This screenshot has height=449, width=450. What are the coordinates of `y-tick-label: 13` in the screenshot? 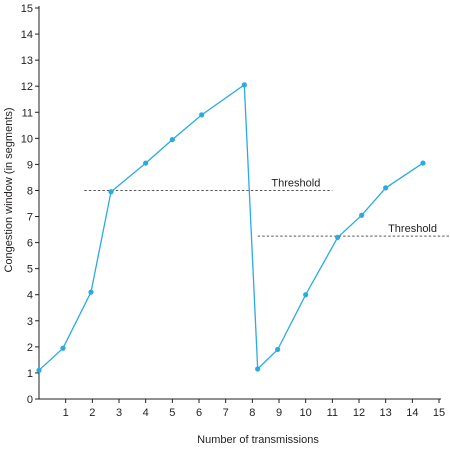 It's located at (27, 61).